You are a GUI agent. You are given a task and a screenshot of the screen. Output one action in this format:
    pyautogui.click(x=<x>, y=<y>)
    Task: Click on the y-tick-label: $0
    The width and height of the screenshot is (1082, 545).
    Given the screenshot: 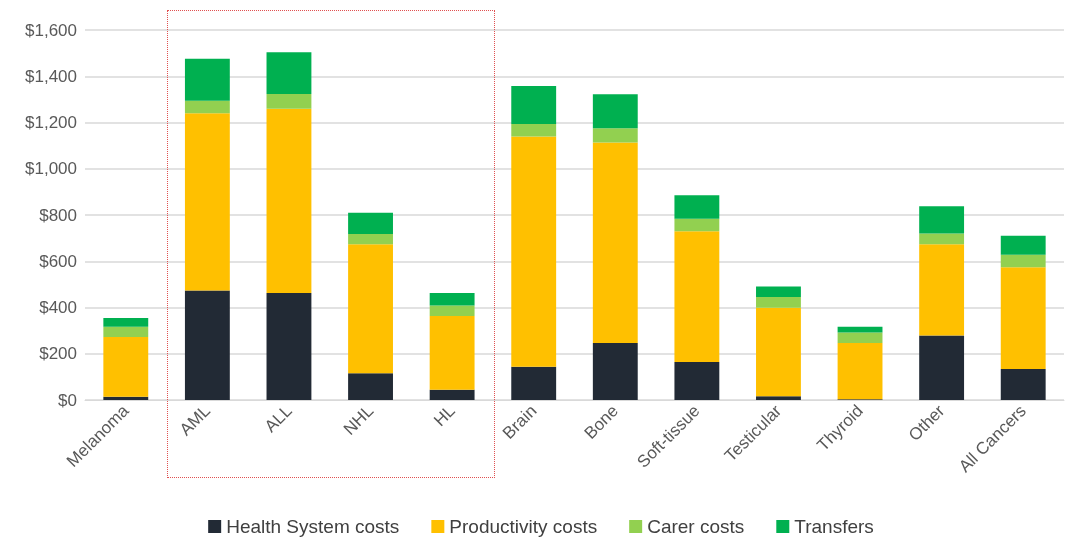 What is the action you would take?
    pyautogui.click(x=67, y=400)
    